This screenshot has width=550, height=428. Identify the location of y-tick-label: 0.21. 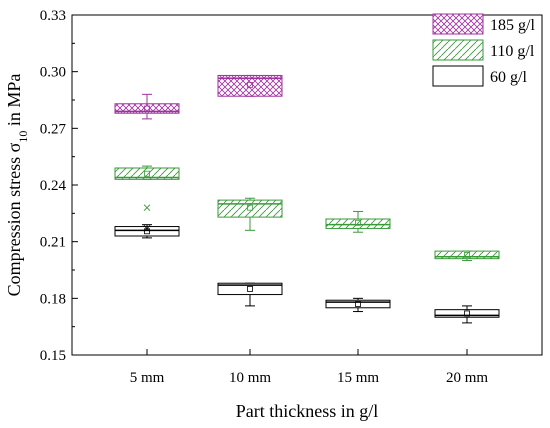
(53, 243).